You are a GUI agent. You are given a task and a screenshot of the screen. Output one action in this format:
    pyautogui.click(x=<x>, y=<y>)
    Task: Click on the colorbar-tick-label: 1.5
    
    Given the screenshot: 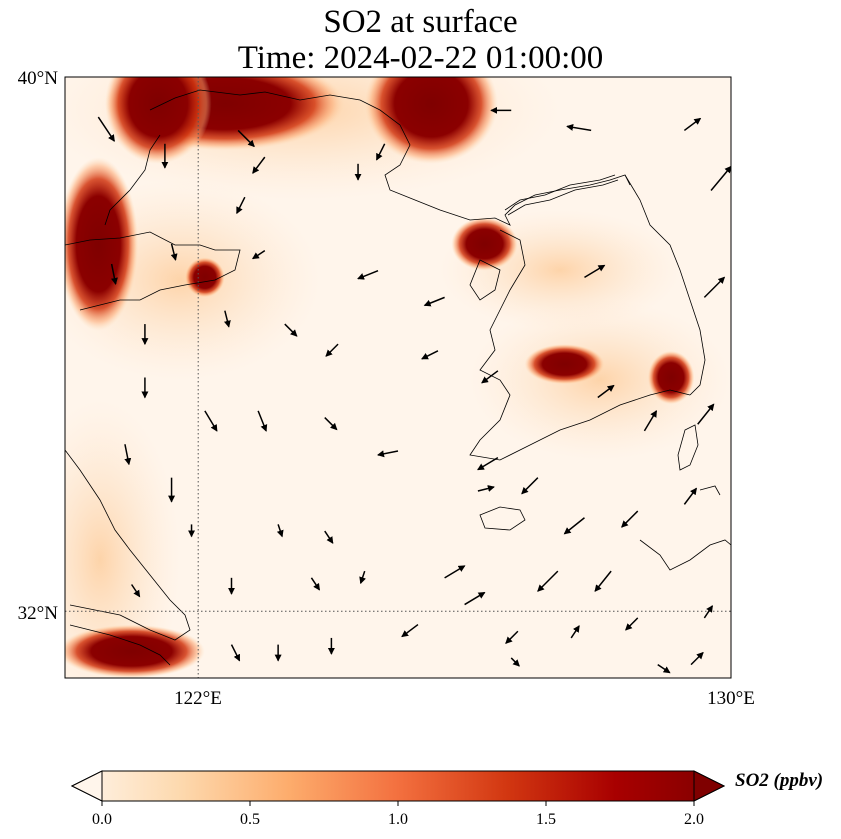 What is the action you would take?
    pyautogui.click(x=546, y=819)
    